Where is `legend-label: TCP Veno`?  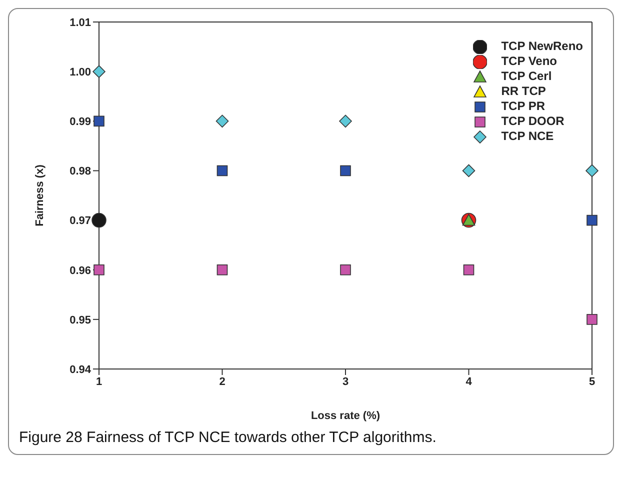 legend-label: TCP Veno is located at coordinates (529, 61).